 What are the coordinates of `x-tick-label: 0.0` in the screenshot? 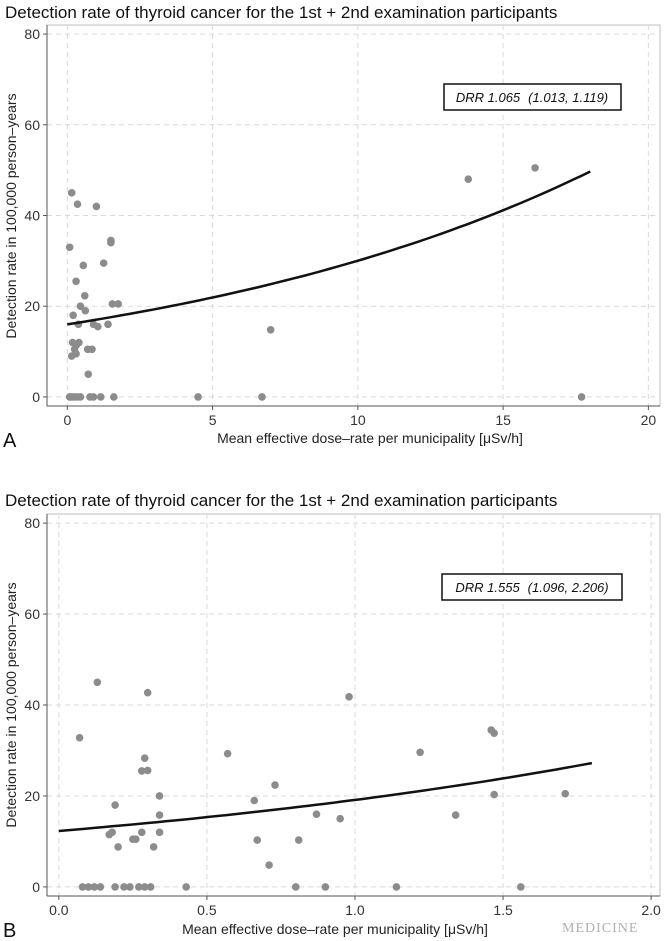 It's located at (59, 910).